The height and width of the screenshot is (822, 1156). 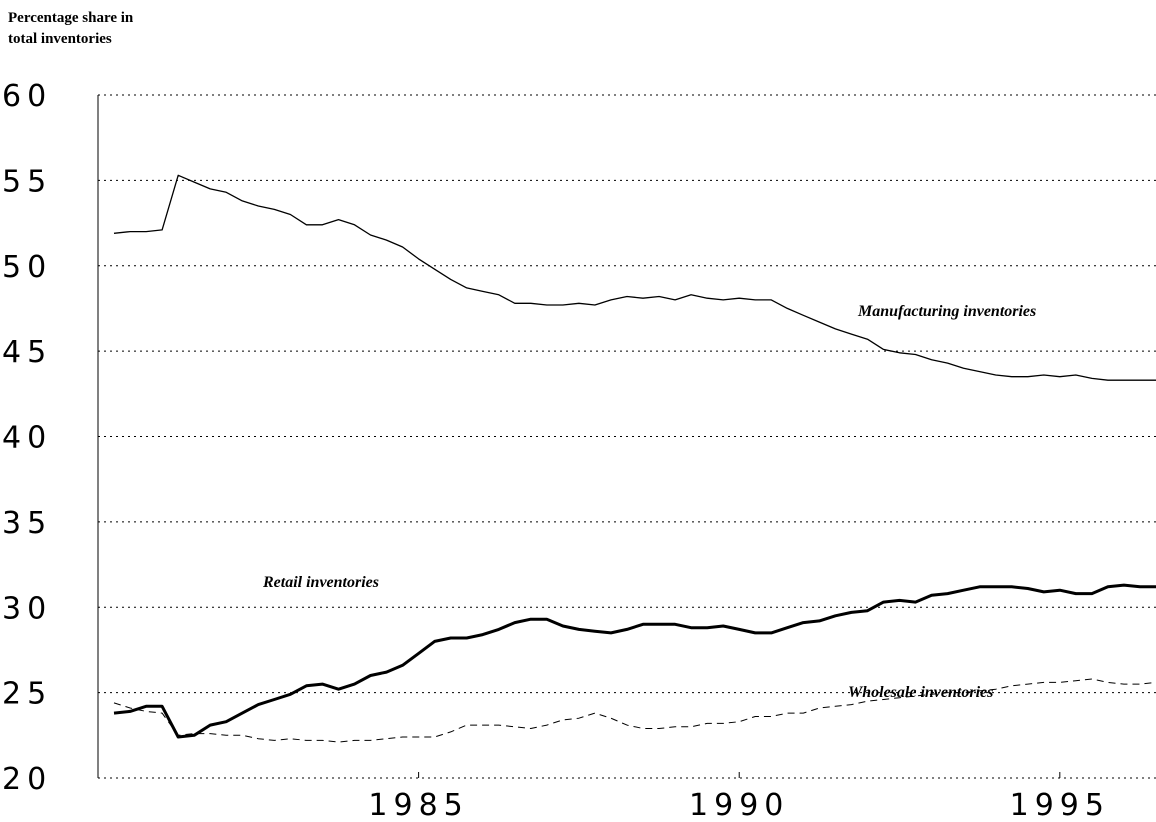 I want to click on y-tick-label: 25, so click(x=27, y=694).